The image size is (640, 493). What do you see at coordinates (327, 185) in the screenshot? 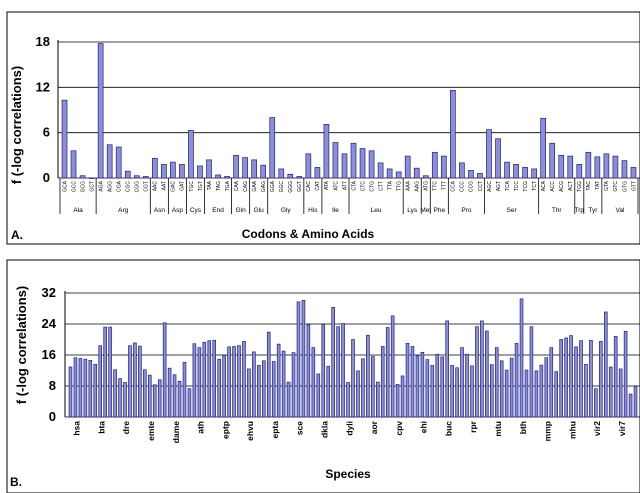
I see `panel-a-codon-label: ATA` at bounding box center [327, 185].